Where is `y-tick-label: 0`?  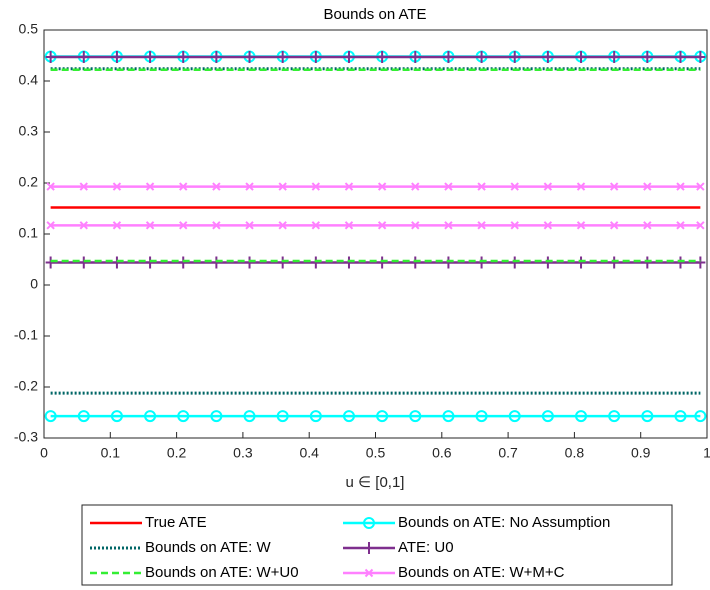 y-tick-label: 0 is located at coordinates (34, 284).